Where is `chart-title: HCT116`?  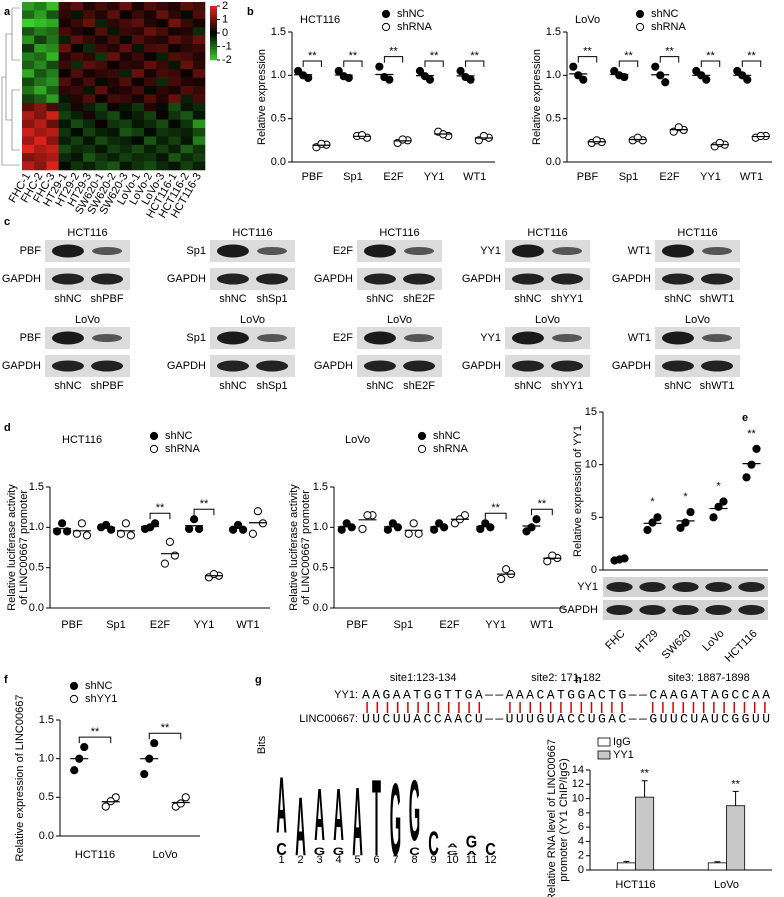 chart-title: HCT116 is located at coordinates (320, 20).